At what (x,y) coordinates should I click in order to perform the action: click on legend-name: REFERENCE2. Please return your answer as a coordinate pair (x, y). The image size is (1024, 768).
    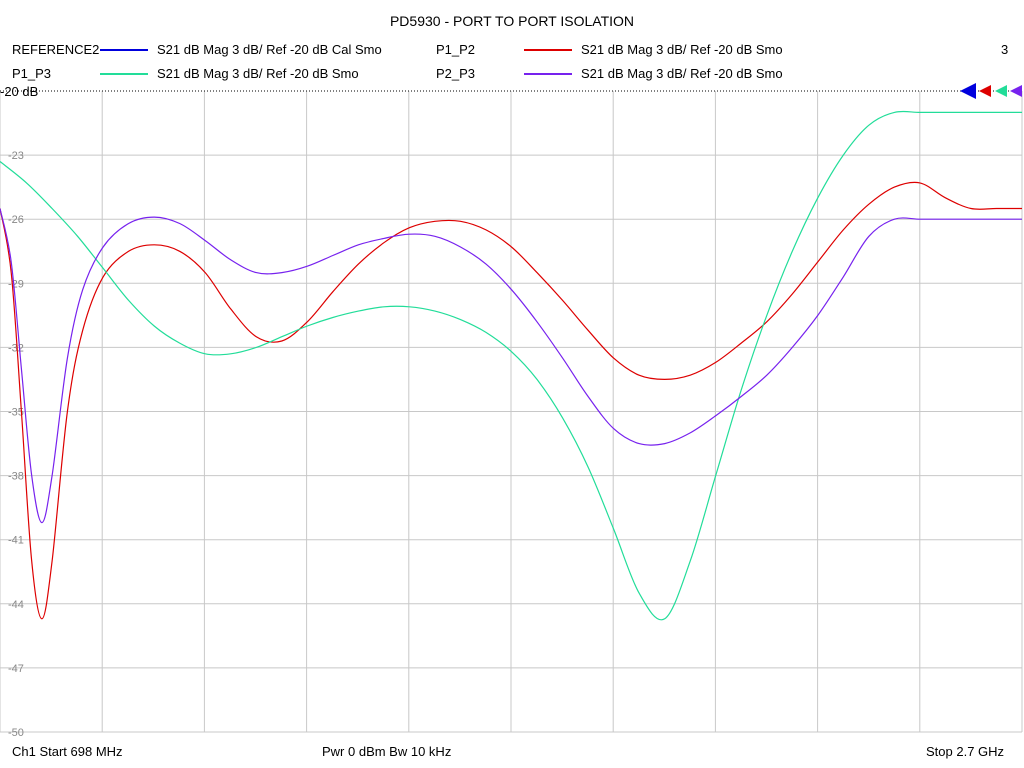
    Looking at the image, I should click on (56, 49).